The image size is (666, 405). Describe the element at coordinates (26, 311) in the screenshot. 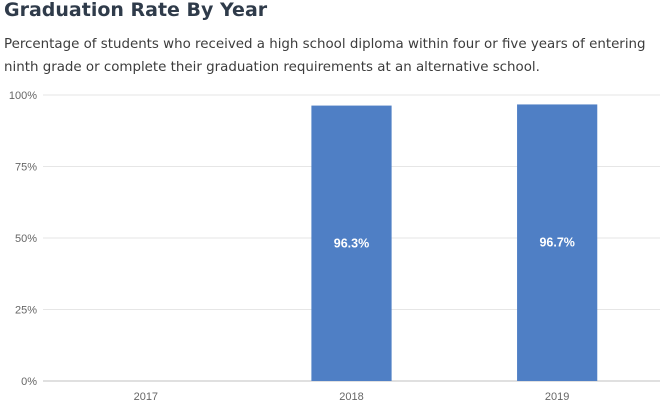

I see `y-tick-label: 25%` at that location.